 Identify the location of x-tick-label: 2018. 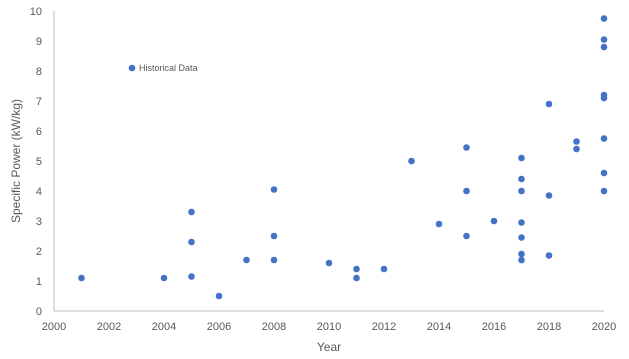
(549, 327).